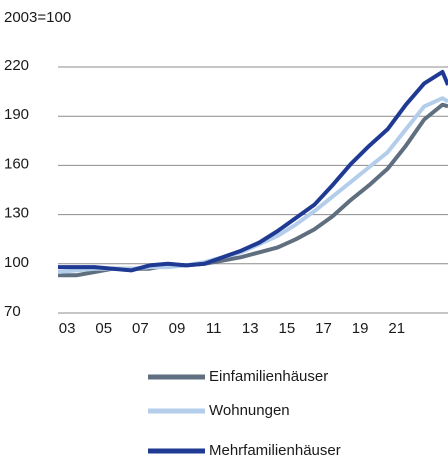  Describe the element at coordinates (67, 328) in the screenshot. I see `x-tick-label: 03` at that location.